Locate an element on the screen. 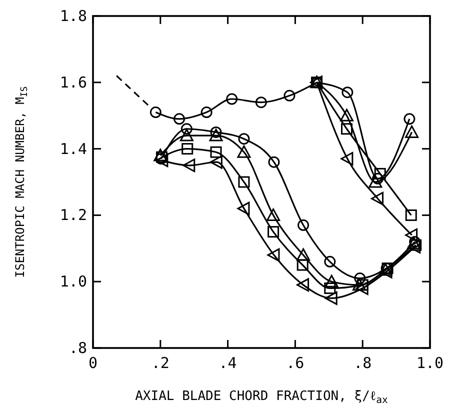 This screenshot has height=418, width=449. y-tick-label: .8 is located at coordinates (77, 348).